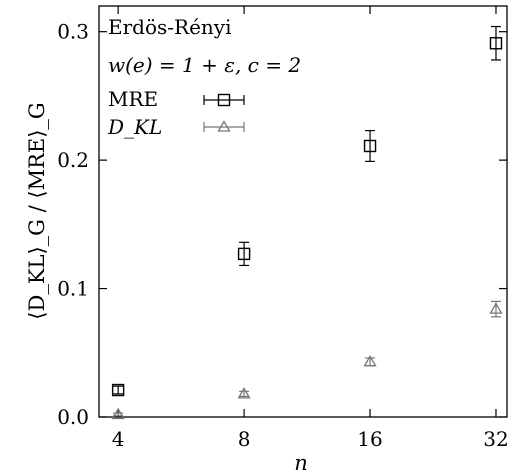  Describe the element at coordinates (244, 439) in the screenshot. I see `x-tick-label-8: 8` at that location.